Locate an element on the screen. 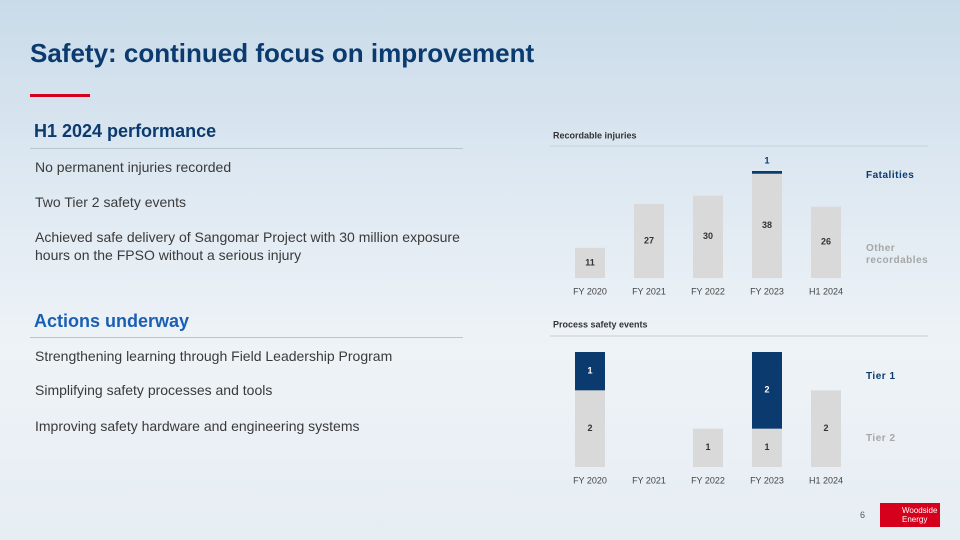 The image size is (960, 540). section-heading: Actions underway is located at coordinates (112, 321).